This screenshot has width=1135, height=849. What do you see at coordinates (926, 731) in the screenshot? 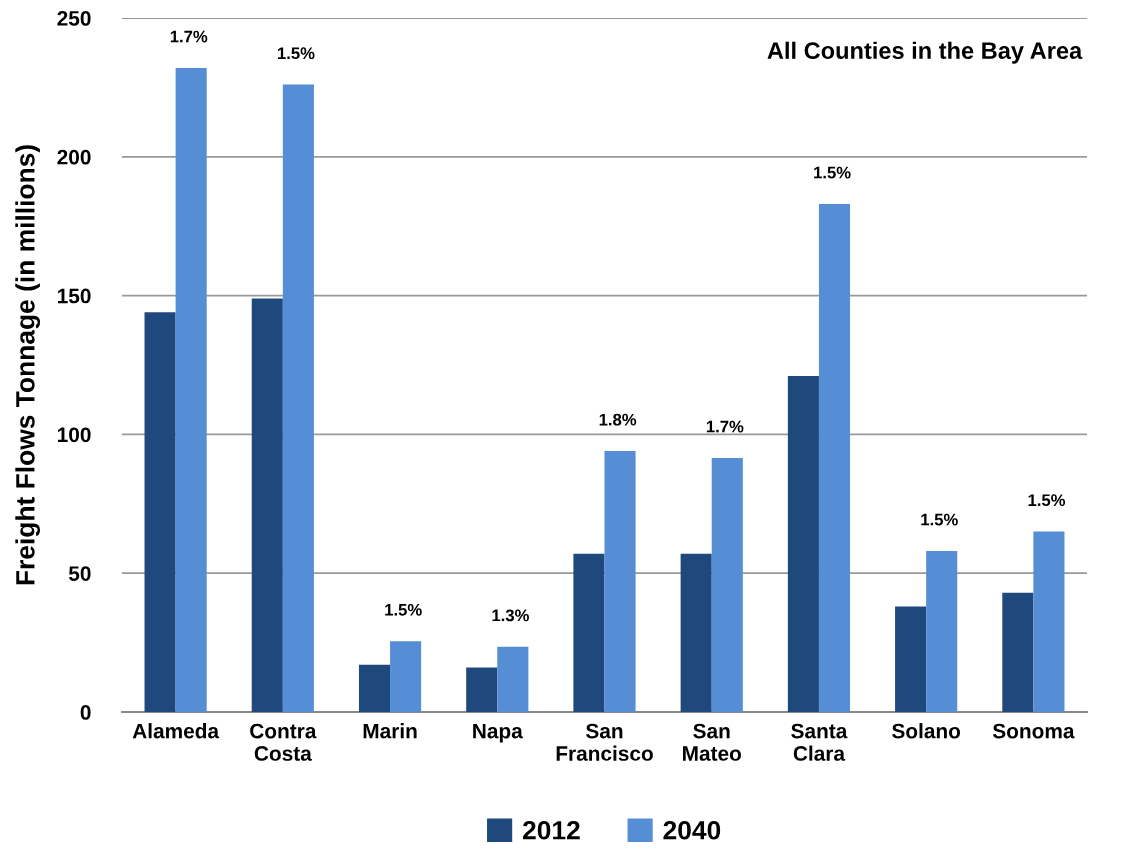
I see `x-tick-label: Solano` at bounding box center [926, 731].